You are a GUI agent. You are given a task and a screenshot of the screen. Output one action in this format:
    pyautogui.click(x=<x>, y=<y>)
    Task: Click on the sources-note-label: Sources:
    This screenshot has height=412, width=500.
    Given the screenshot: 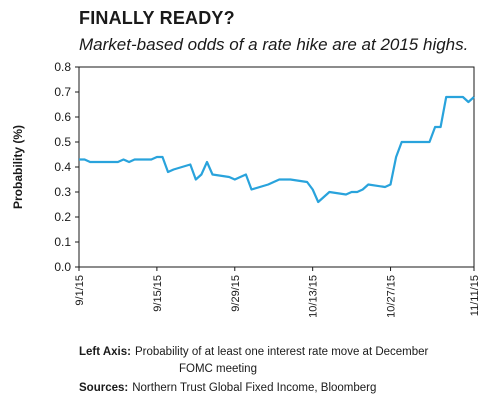 What is the action you would take?
    pyautogui.click(x=104, y=388)
    